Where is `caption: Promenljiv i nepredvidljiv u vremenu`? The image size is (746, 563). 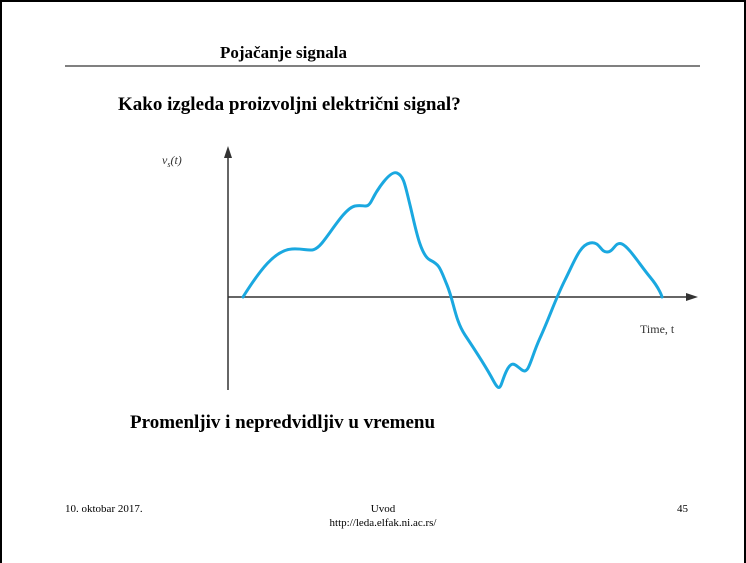
caption: Promenljiv i nepredvidljiv u vremenu is located at coordinates (282, 422).